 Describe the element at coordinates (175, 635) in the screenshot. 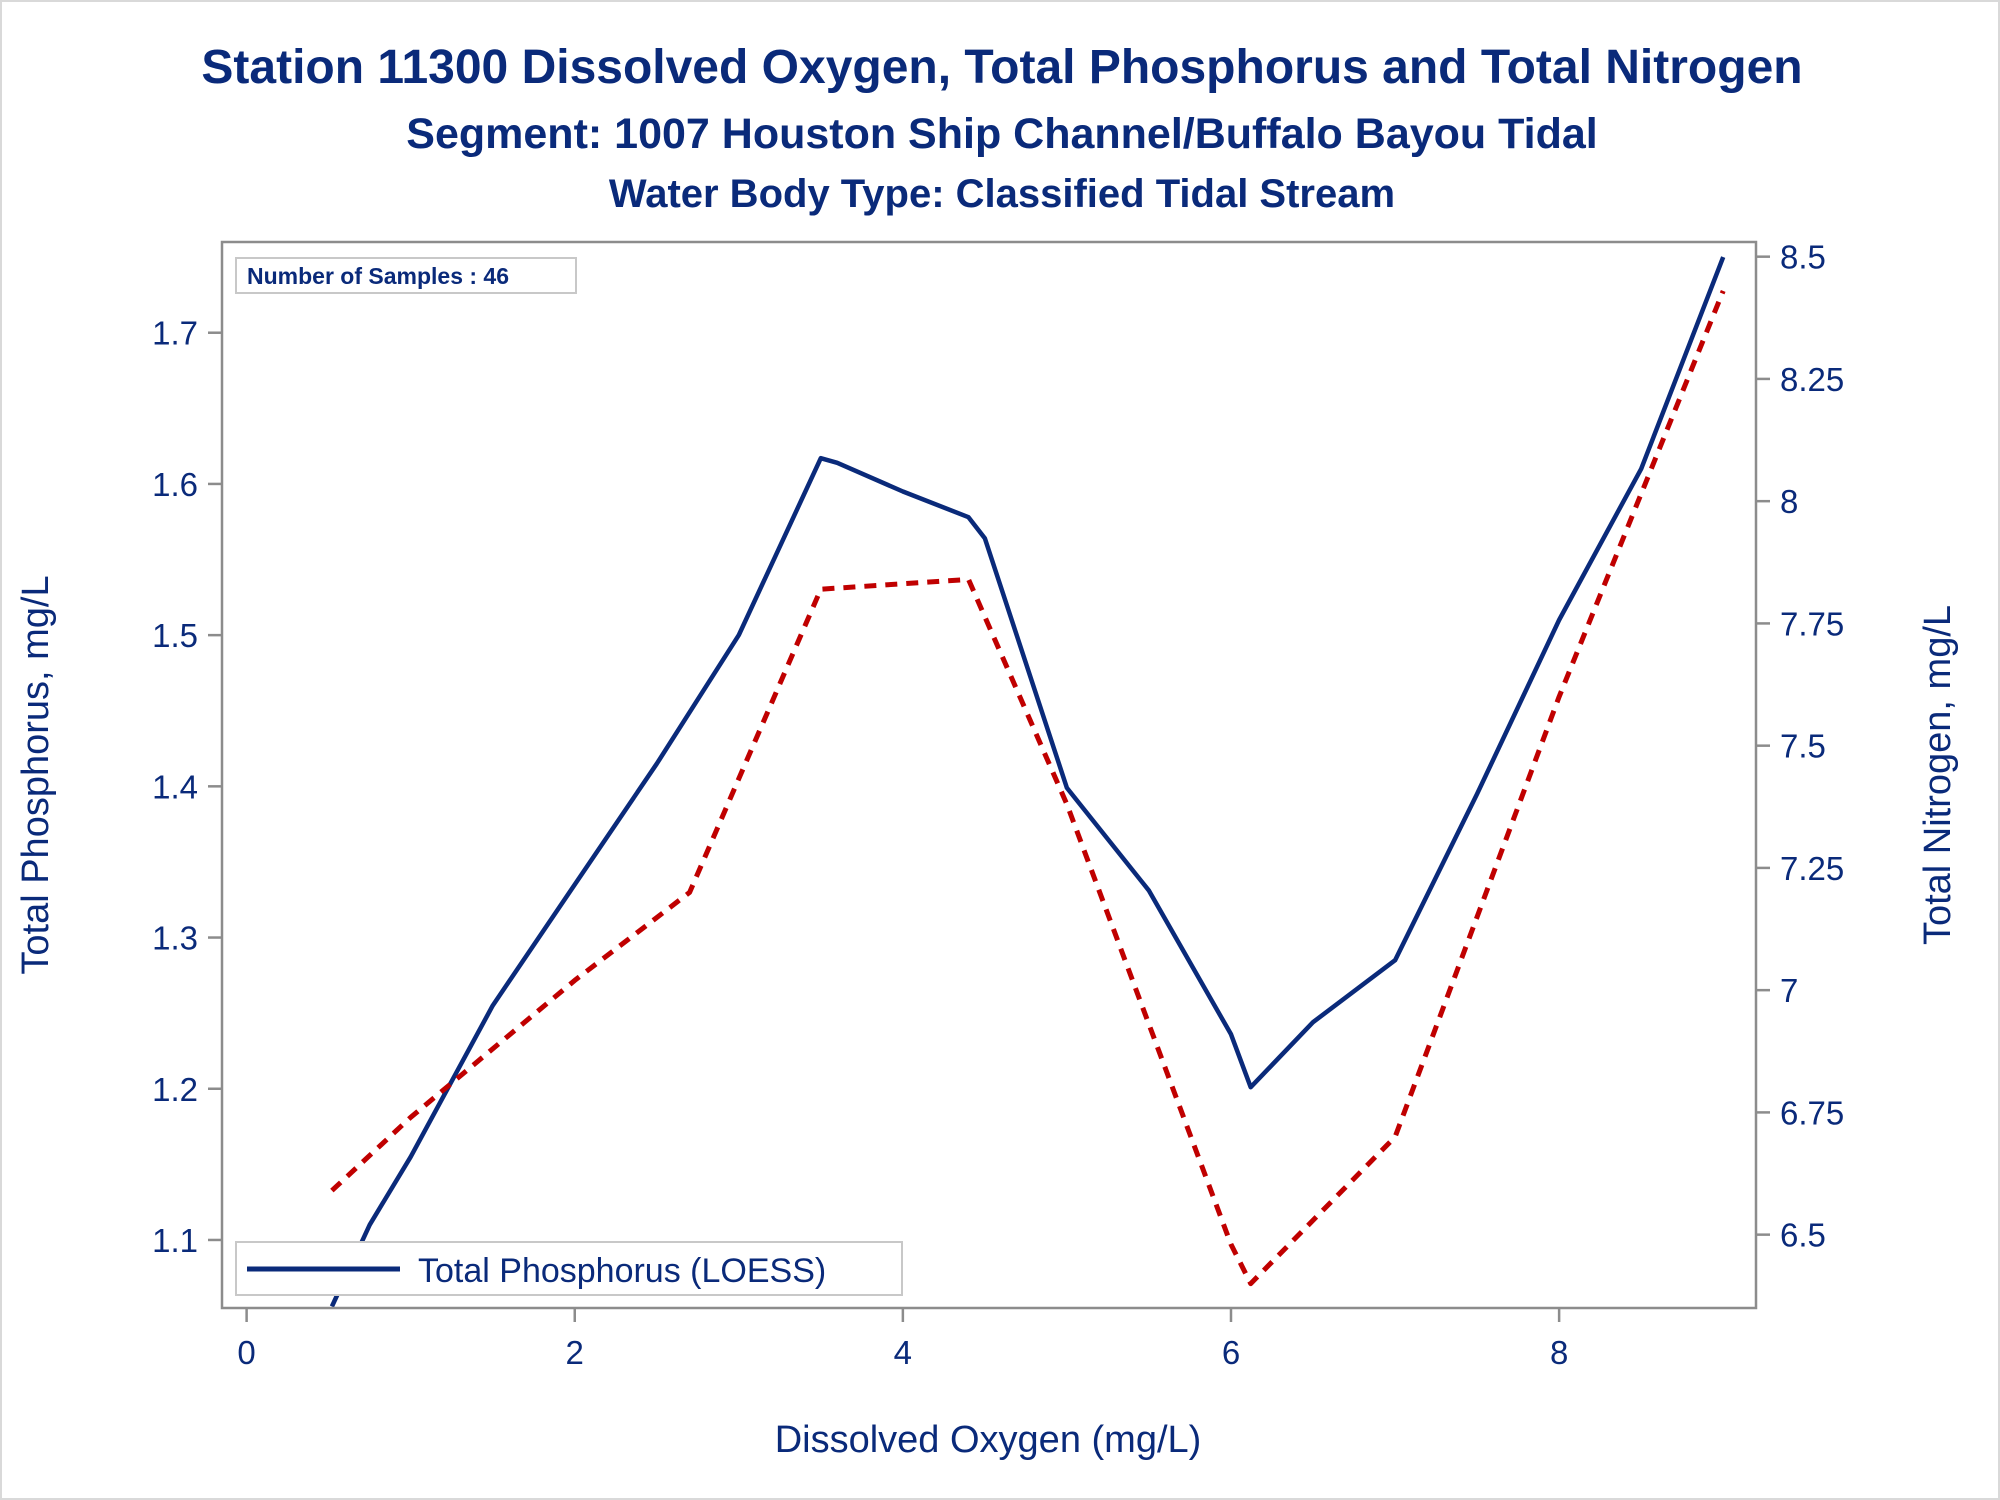

I see `y-tick-label: 1.5` at that location.